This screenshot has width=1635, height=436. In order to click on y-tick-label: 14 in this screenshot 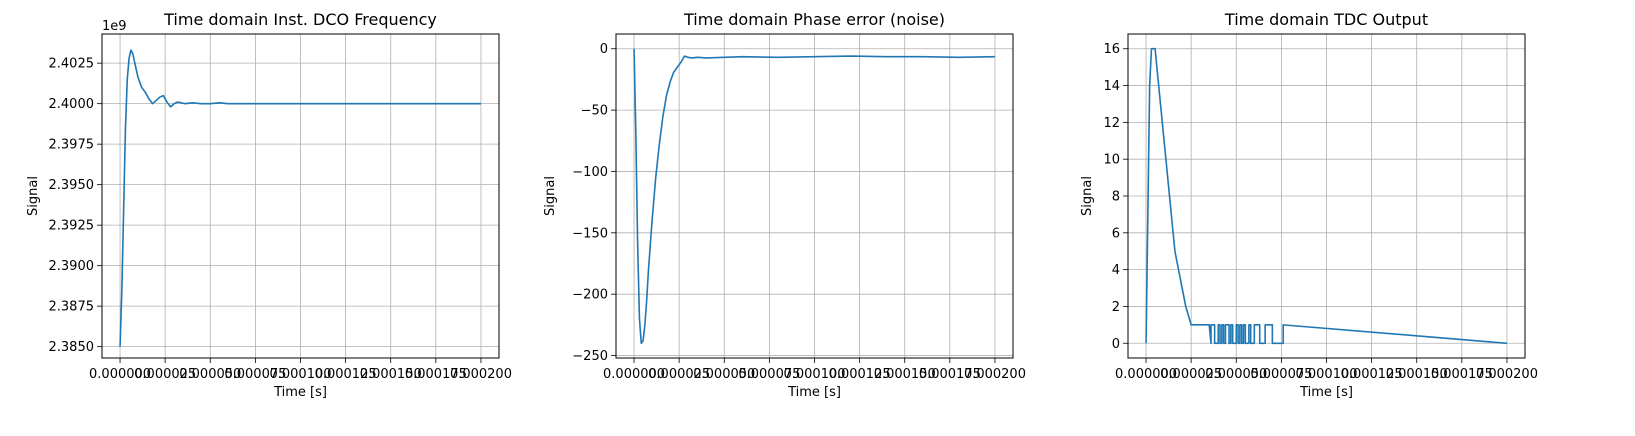, I will do `click(1111, 86)`.